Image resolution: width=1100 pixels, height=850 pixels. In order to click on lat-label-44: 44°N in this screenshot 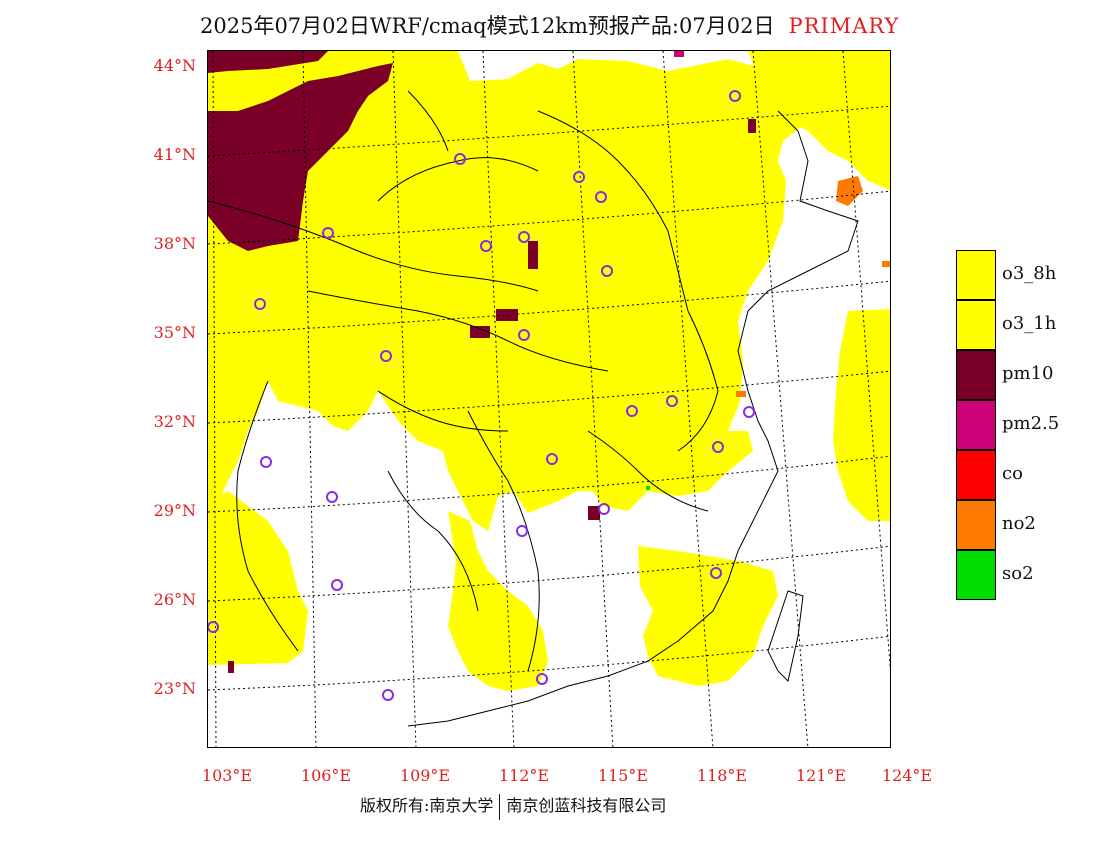, I will do `click(174, 65)`.